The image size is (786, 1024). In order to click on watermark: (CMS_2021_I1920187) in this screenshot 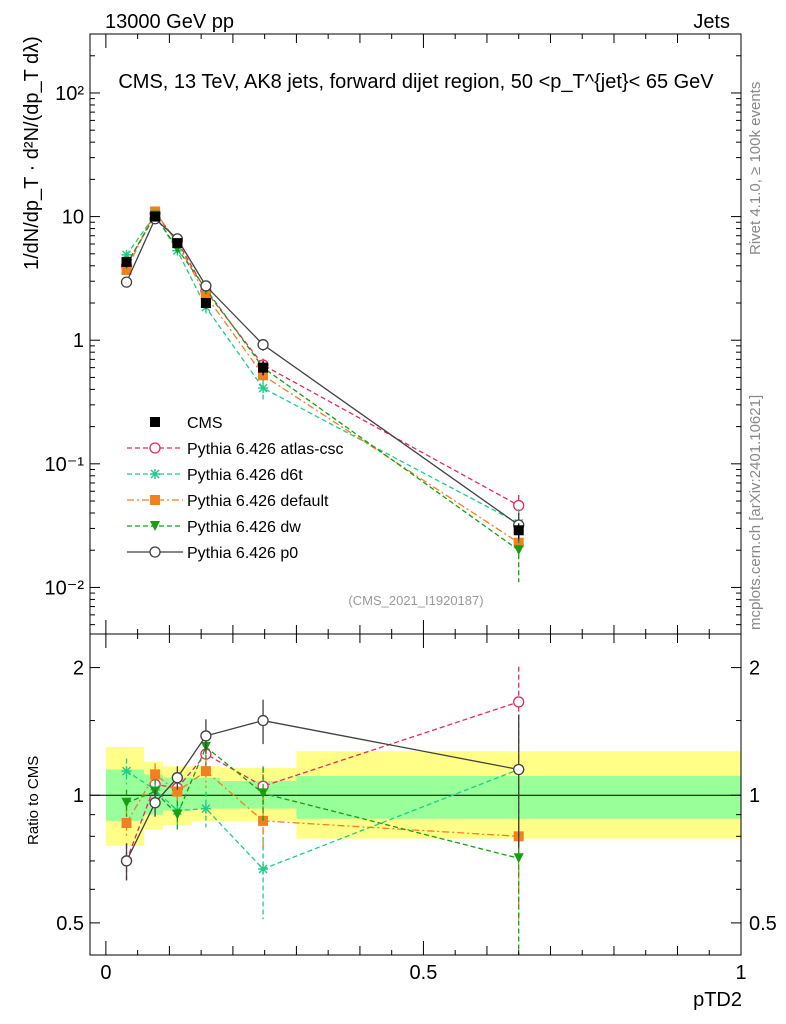, I will do `click(415, 600)`.